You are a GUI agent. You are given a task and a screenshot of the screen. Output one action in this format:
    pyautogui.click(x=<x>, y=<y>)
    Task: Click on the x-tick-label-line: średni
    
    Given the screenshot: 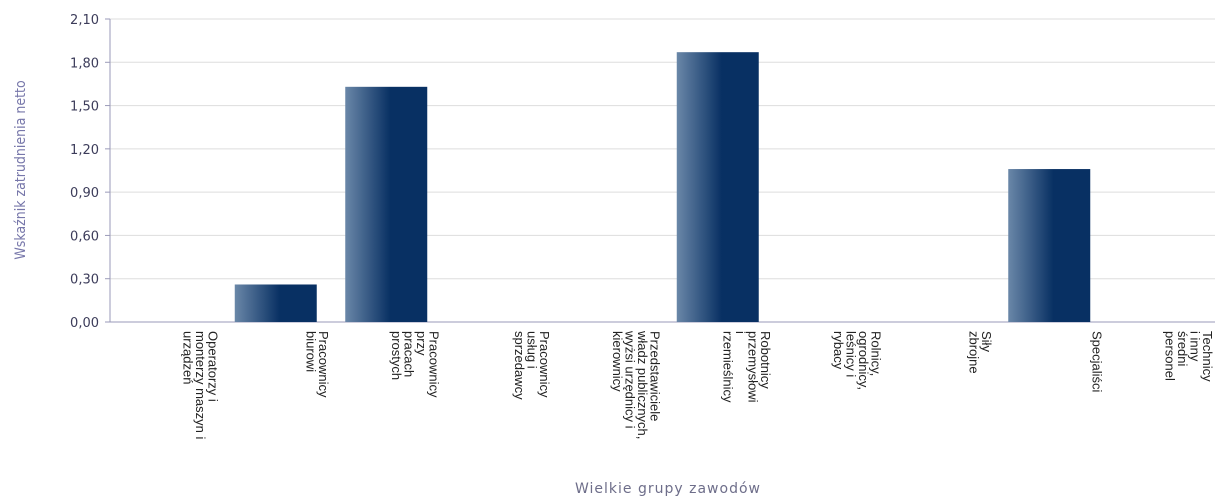 What is the action you would take?
    pyautogui.click(x=1182, y=349)
    